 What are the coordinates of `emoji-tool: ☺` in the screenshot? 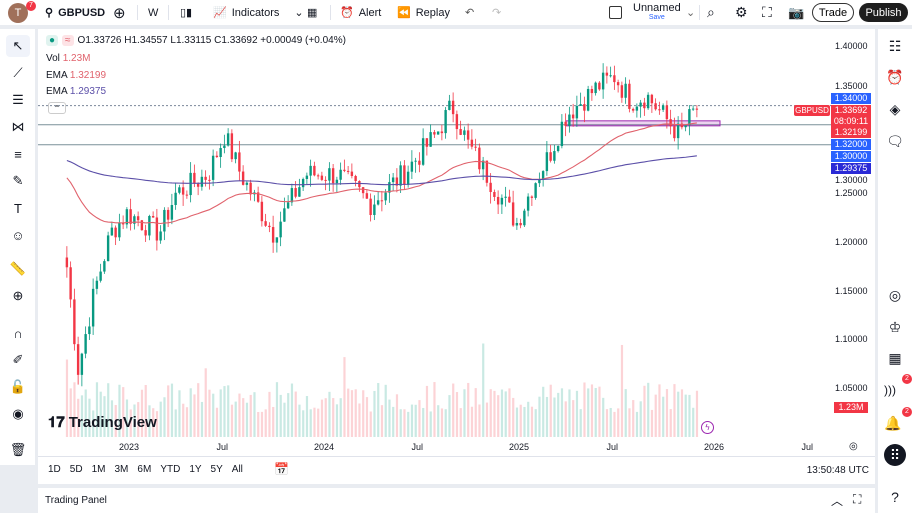 It's located at (18, 235).